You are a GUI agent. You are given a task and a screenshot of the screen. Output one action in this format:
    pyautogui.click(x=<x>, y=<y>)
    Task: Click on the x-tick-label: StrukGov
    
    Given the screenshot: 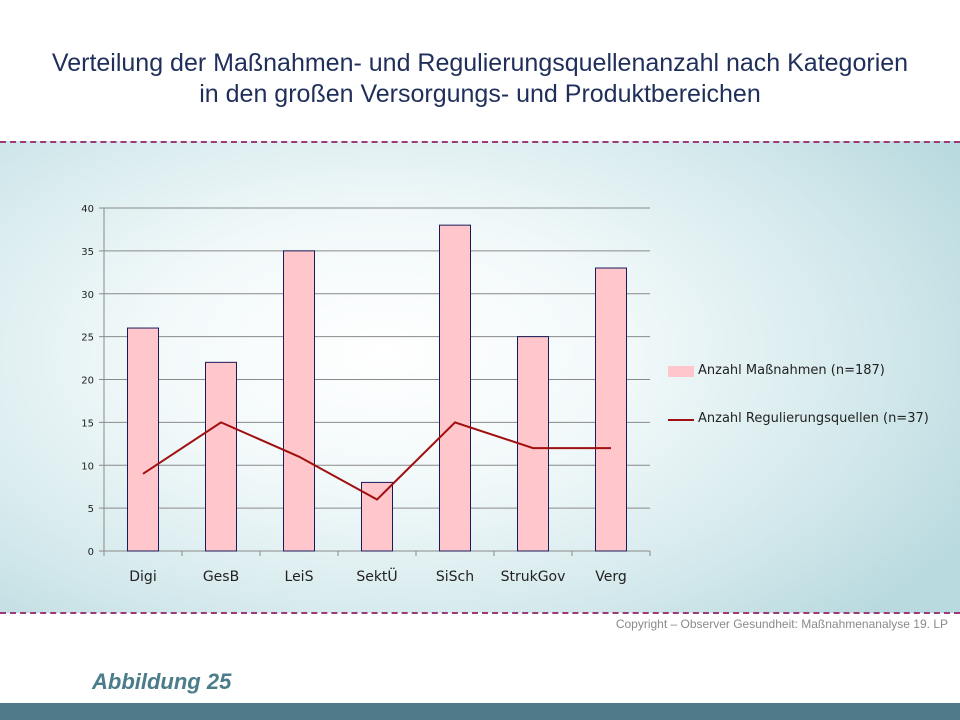 What is the action you would take?
    pyautogui.click(x=533, y=577)
    